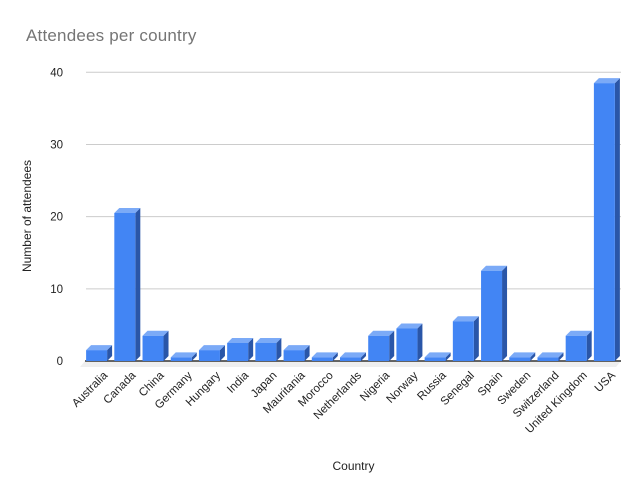 The width and height of the screenshot is (644, 499). I want to click on bar-spain, so click(494, 313).